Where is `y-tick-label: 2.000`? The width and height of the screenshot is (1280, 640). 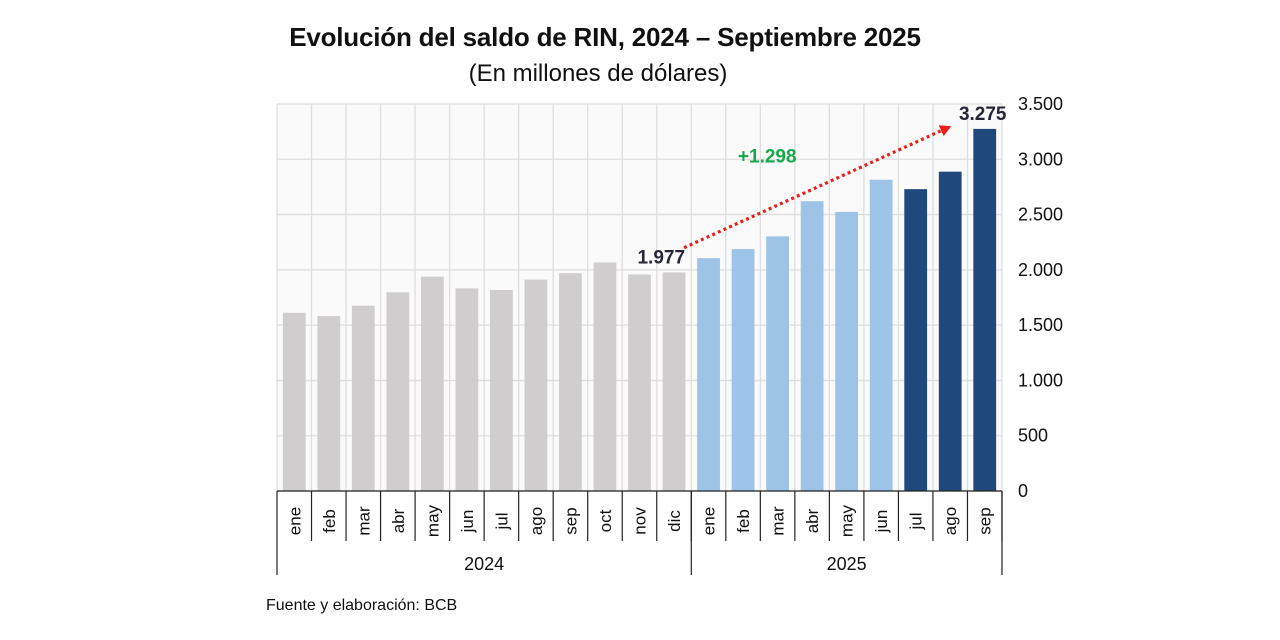
y-tick-label: 2.000 is located at coordinates (1040, 270).